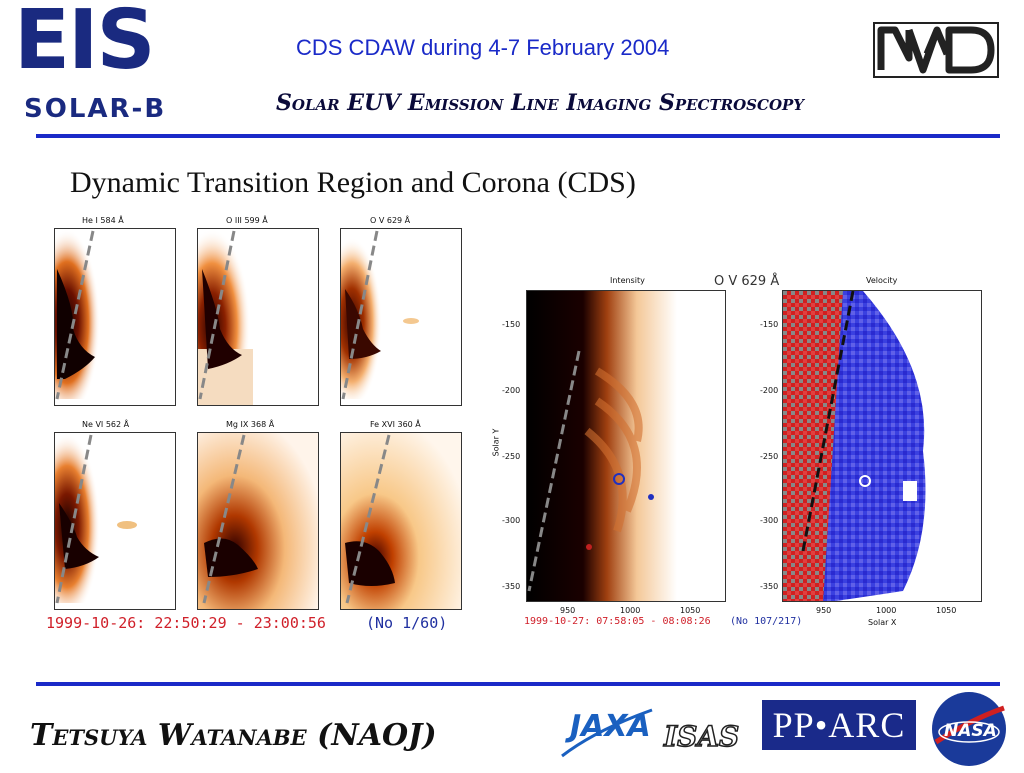  I want to click on nasa-logo-text: NASA, so click(970, 731).